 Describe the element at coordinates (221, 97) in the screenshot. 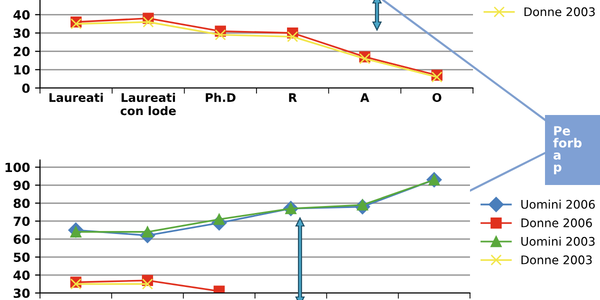

I see `x-tick-label: Ph.D` at that location.